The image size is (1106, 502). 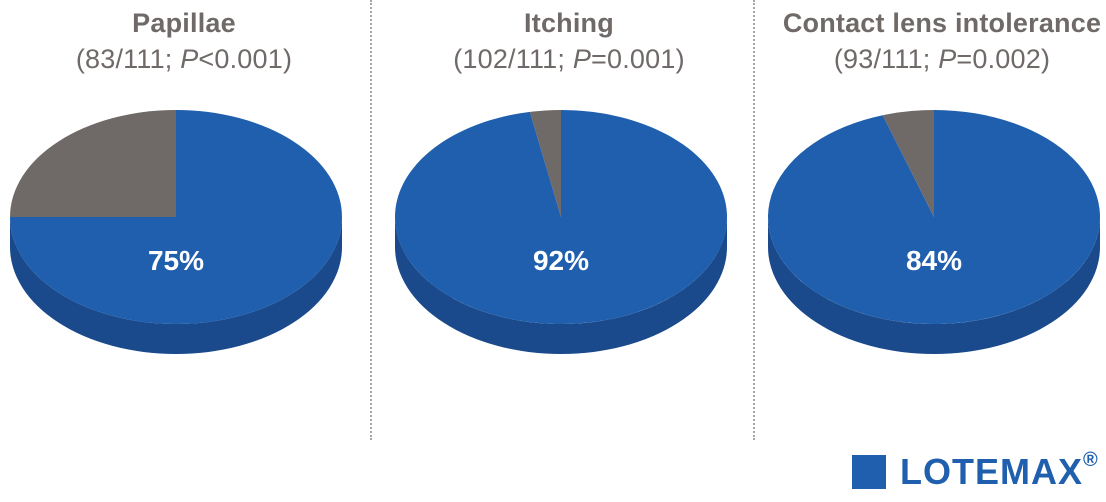 I want to click on chart-title: Papillae, so click(x=184, y=23).